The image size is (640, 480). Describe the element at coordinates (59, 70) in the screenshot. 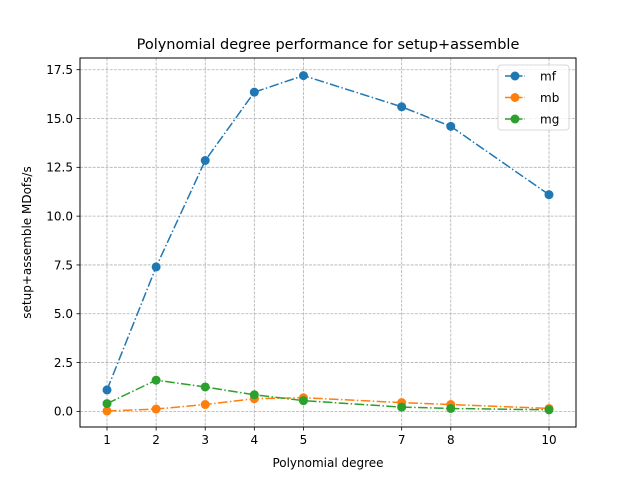

I see `y-tick-label: 17.5` at that location.